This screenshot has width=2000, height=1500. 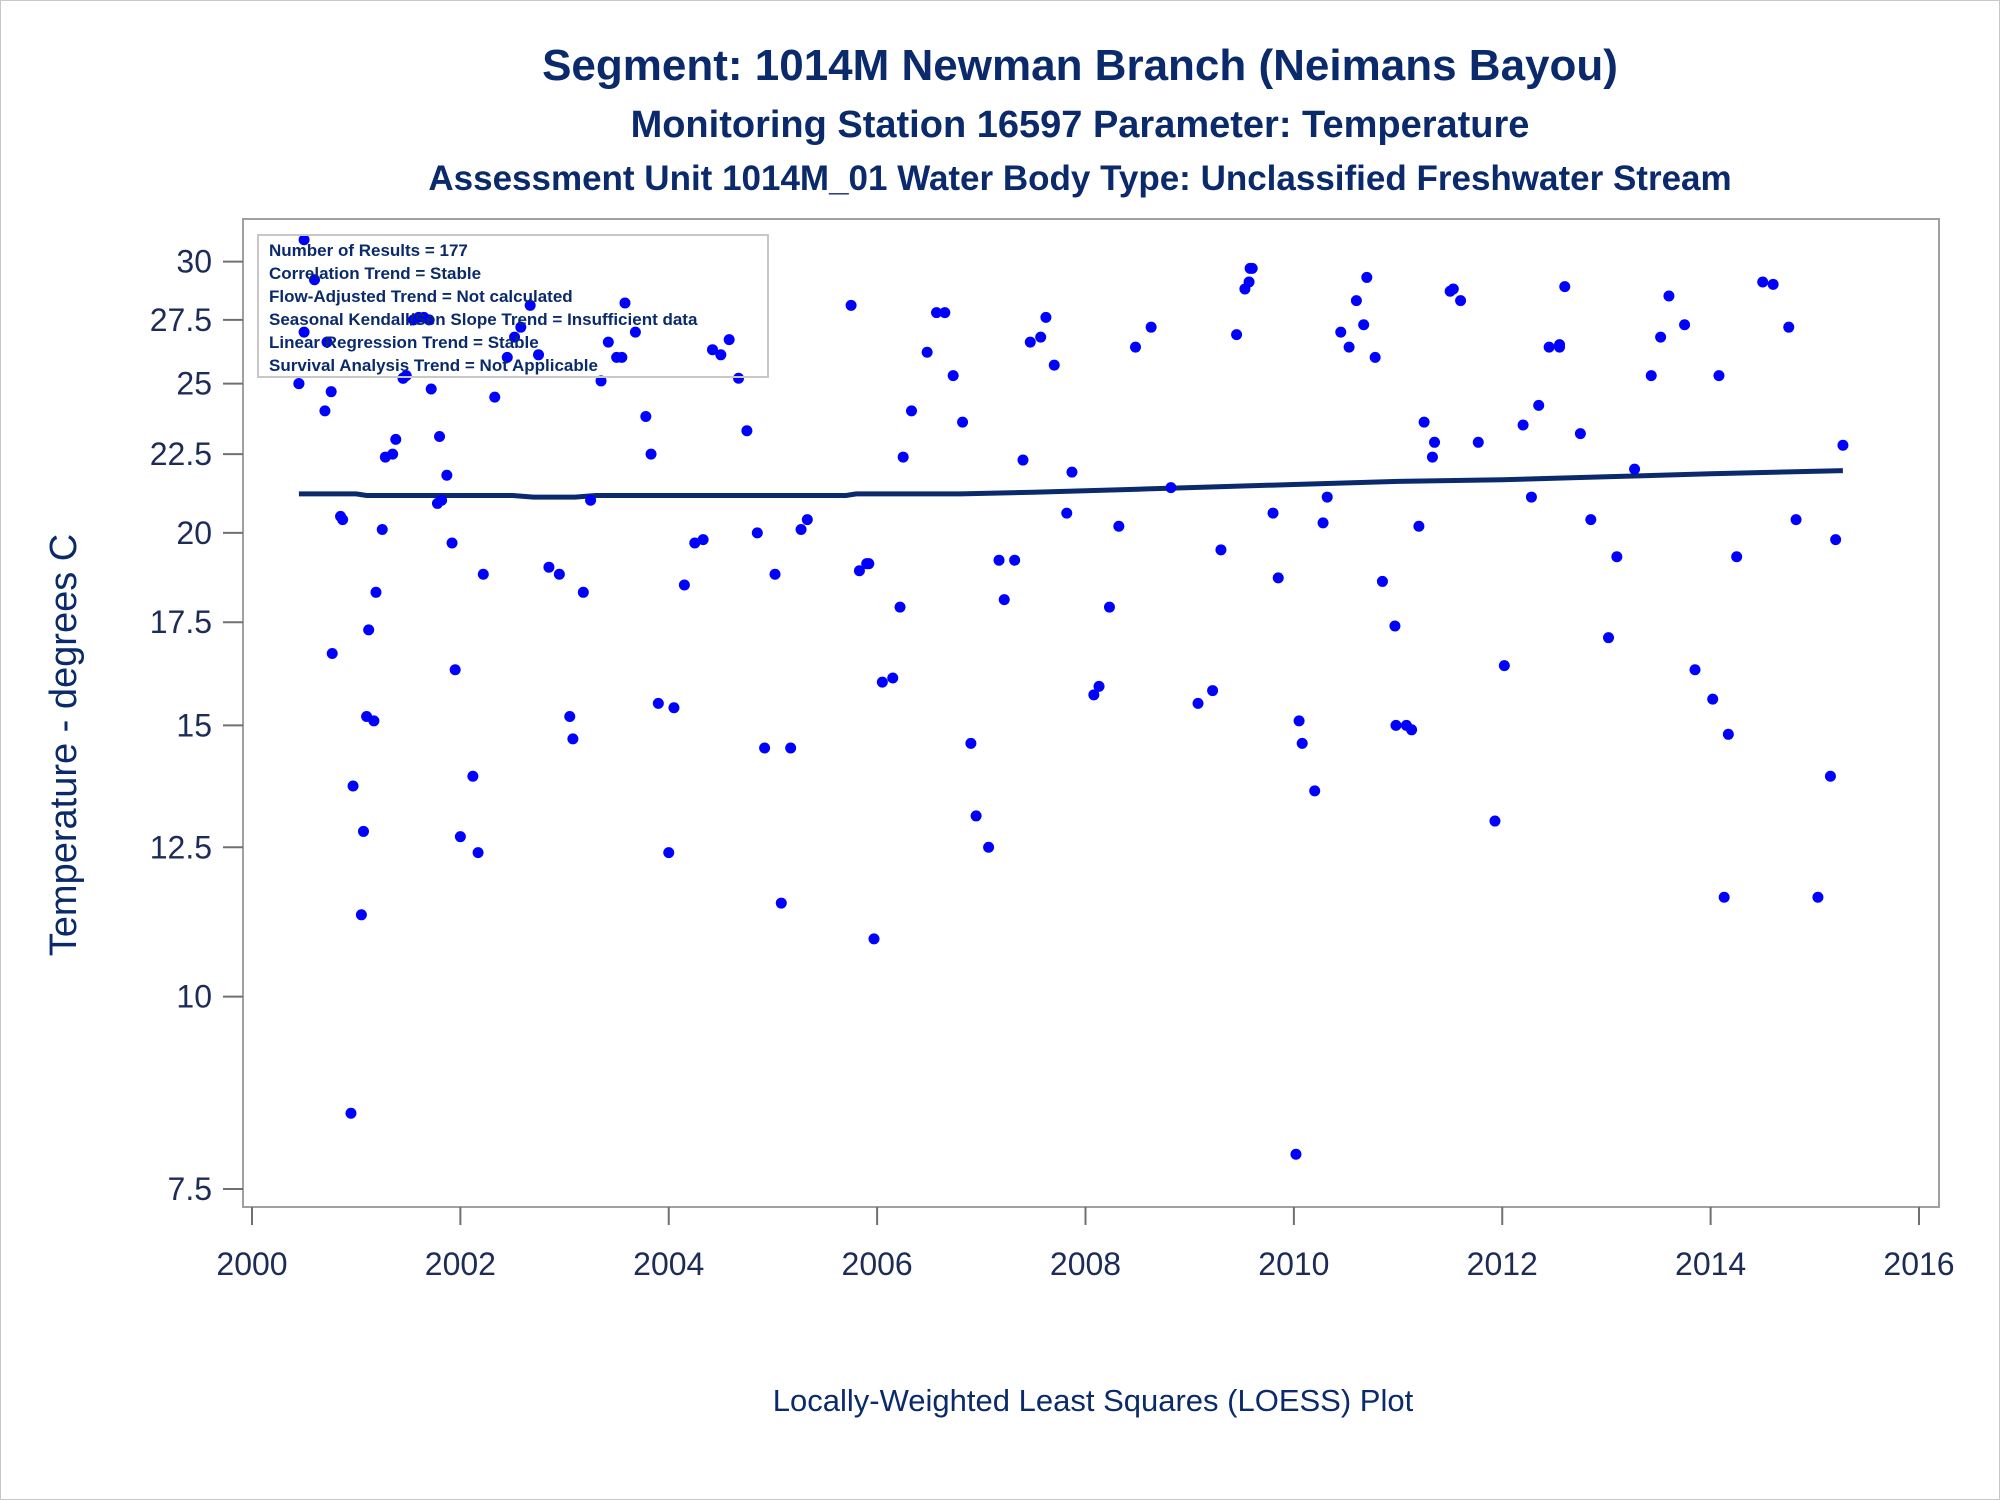 I want to click on x-tick-label: 2002, so click(x=460, y=1264).